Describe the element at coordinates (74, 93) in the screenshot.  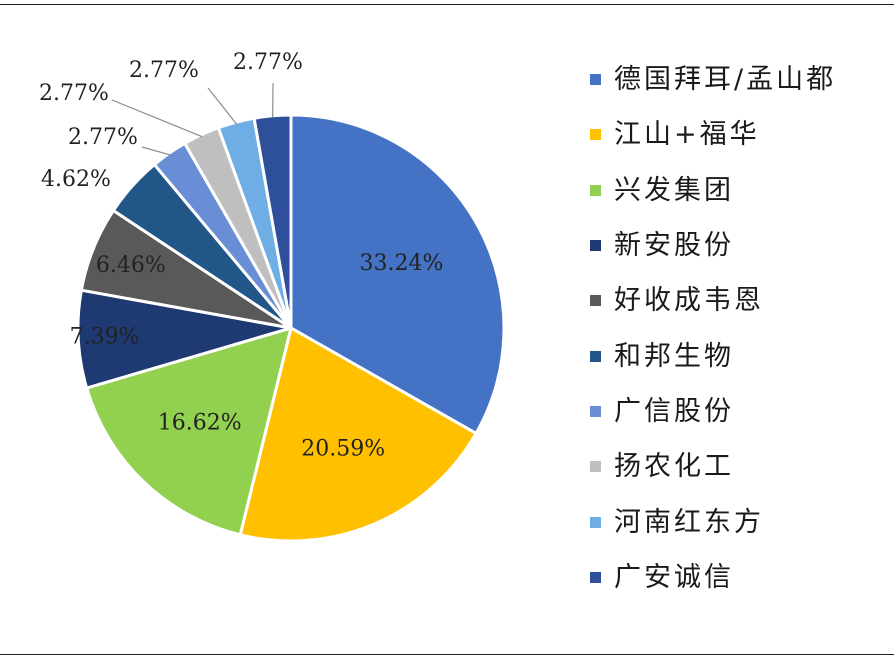
I see `data-label-8: 2.77%` at that location.